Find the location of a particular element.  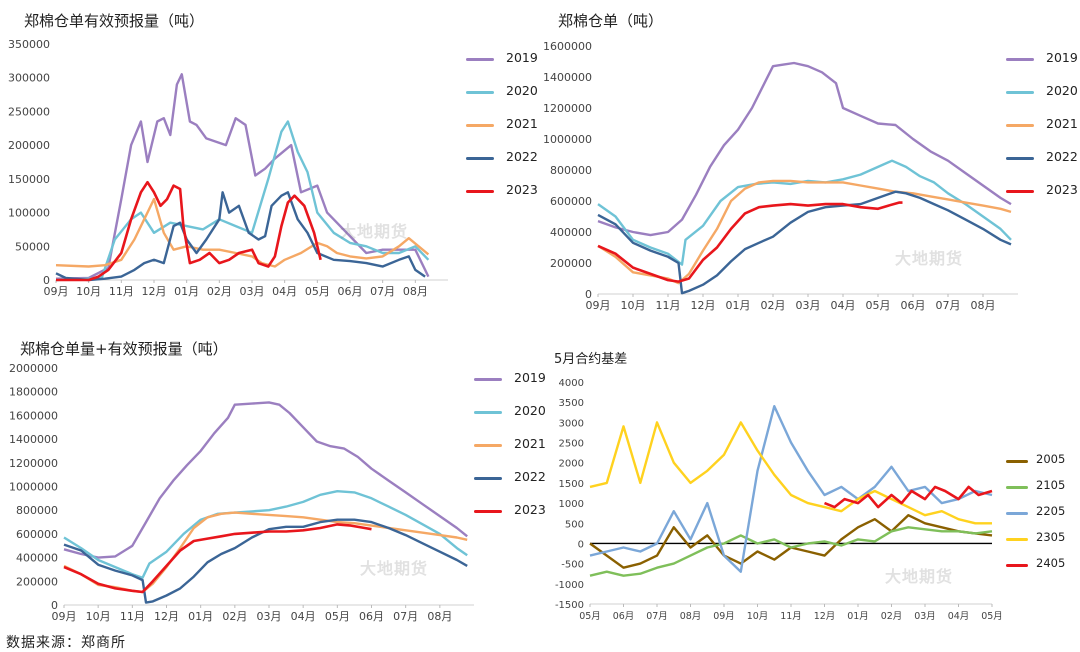

y-tick-label: 2500 is located at coordinates (571, 444).